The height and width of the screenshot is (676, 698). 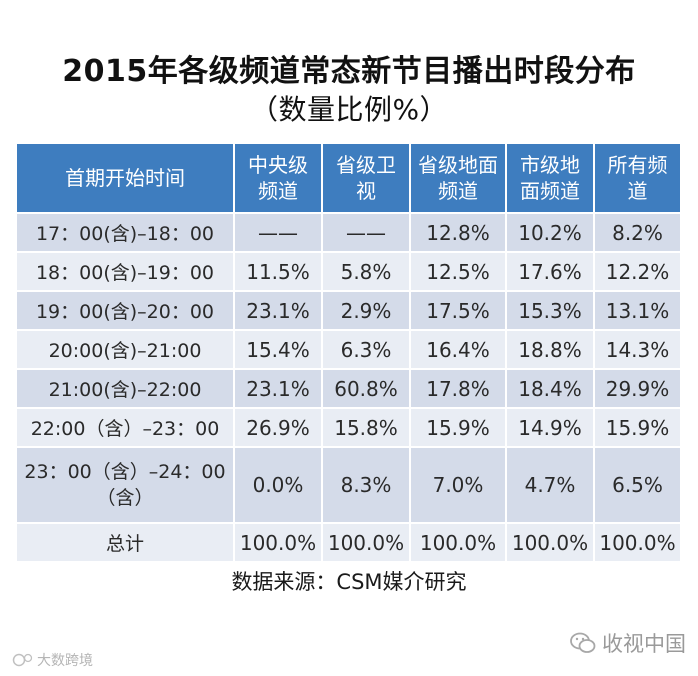 What do you see at coordinates (637, 271) in the screenshot?
I see `table-cell: 12.2%` at bounding box center [637, 271].